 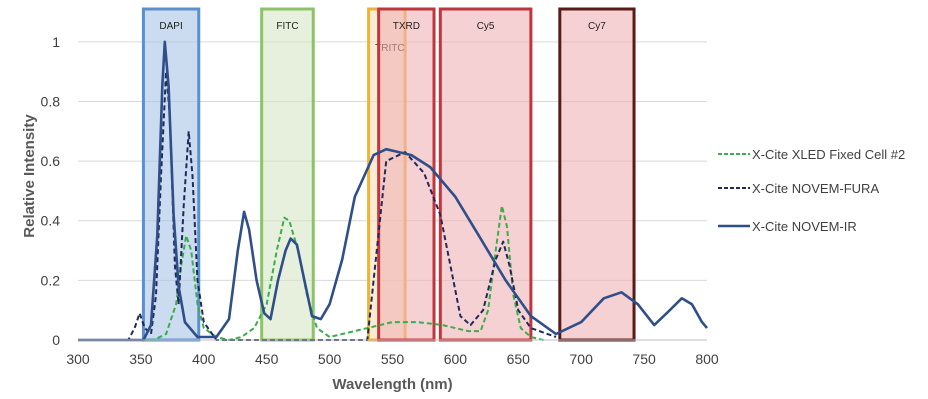 What do you see at coordinates (644, 359) in the screenshot?
I see `x-tick-label: 750` at bounding box center [644, 359].